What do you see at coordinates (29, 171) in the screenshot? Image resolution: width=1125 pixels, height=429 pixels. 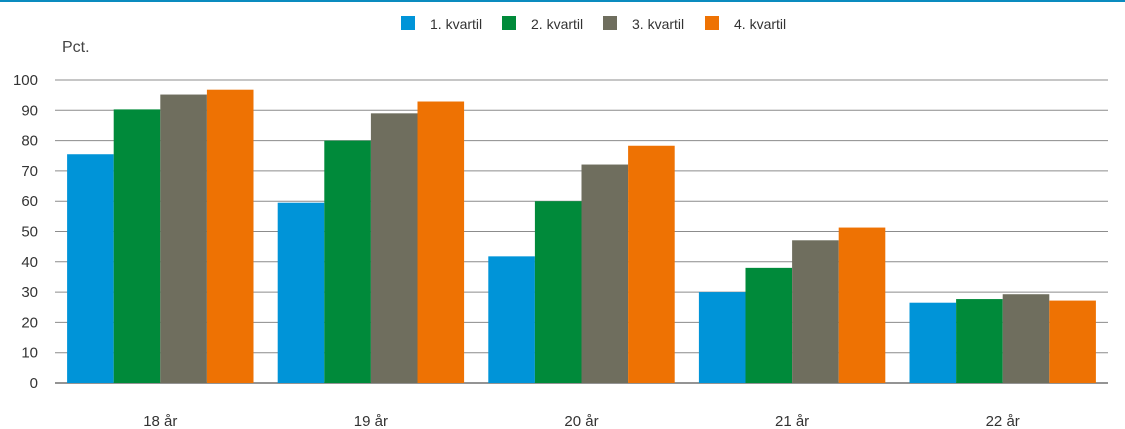 I see `y-tick-label: 70` at bounding box center [29, 171].